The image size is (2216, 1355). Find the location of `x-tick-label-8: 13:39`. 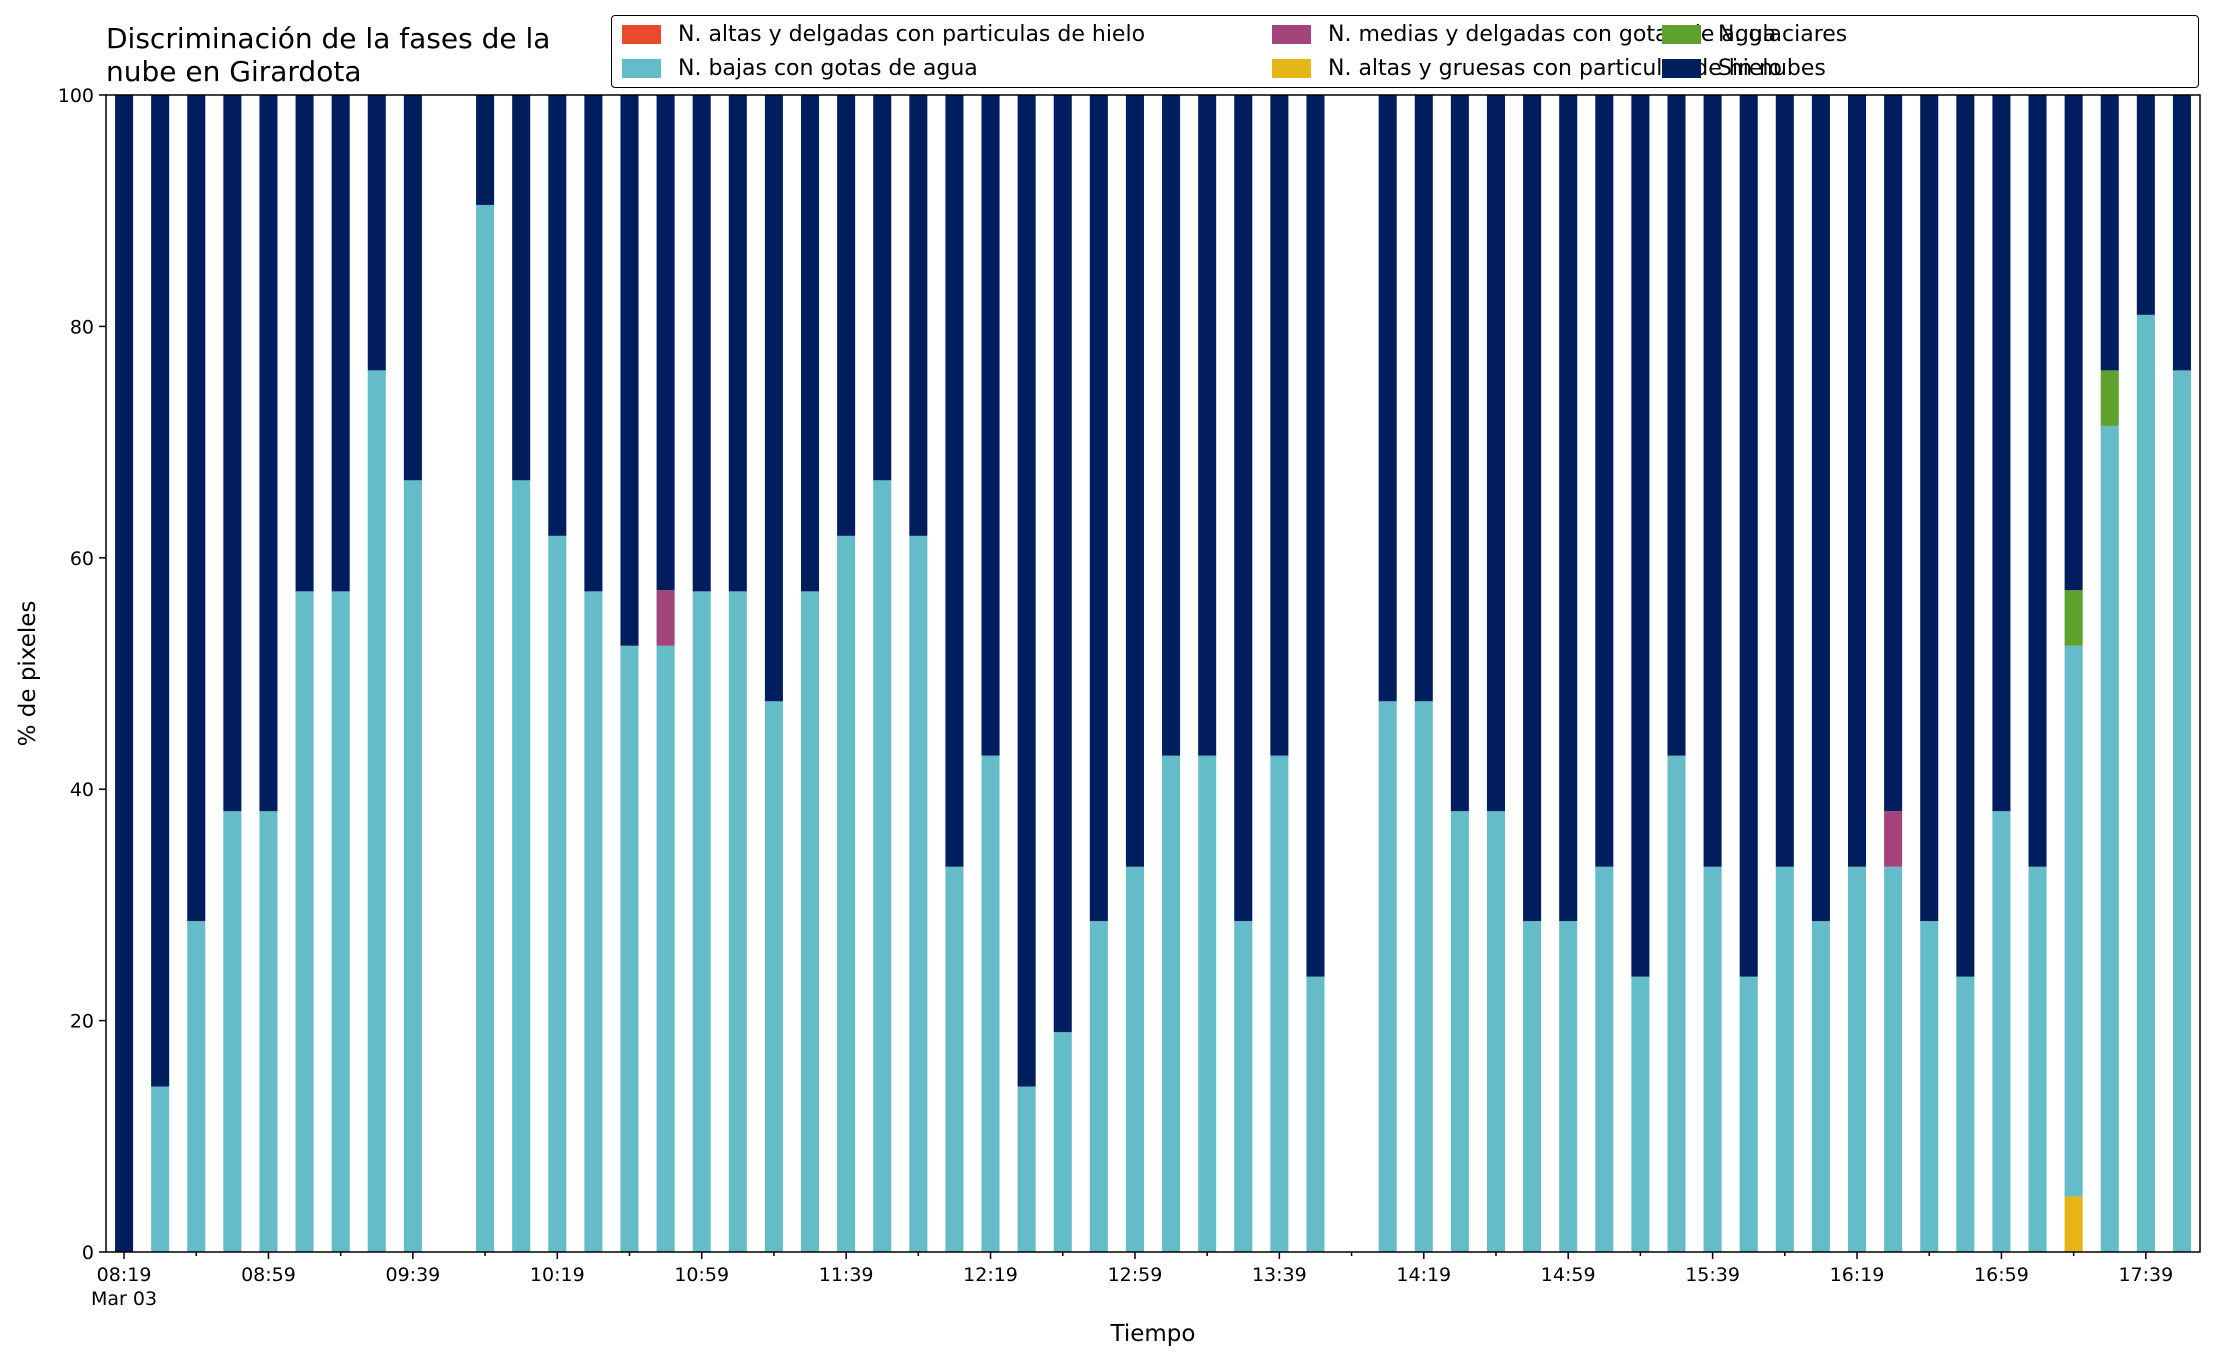

x-tick-label-8: 13:39 is located at coordinates (1279, 1275).